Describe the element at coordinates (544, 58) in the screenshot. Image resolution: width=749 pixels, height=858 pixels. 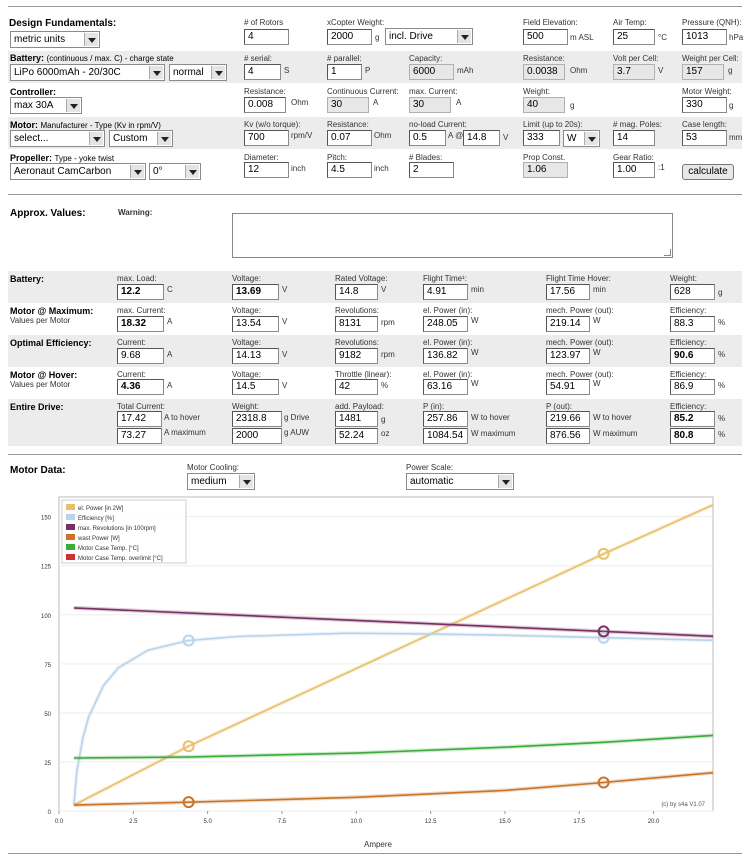
I see `battery-resistance-label: Resistance:` at that location.